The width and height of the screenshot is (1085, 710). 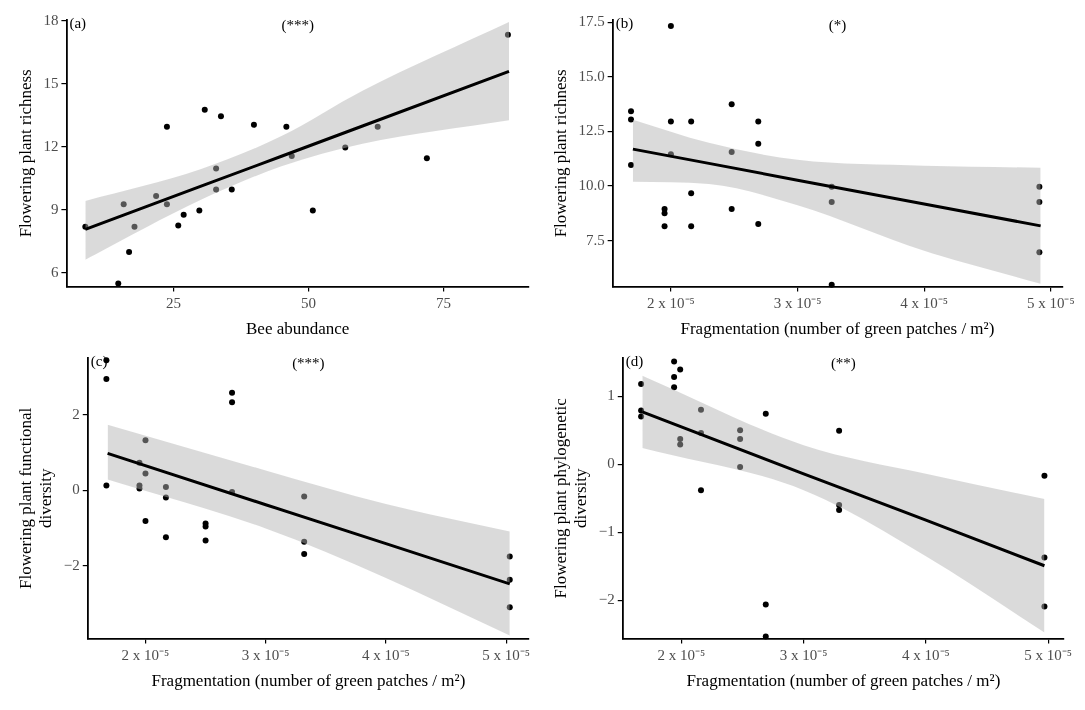 I want to click on annotation: (*), so click(x=837, y=26).